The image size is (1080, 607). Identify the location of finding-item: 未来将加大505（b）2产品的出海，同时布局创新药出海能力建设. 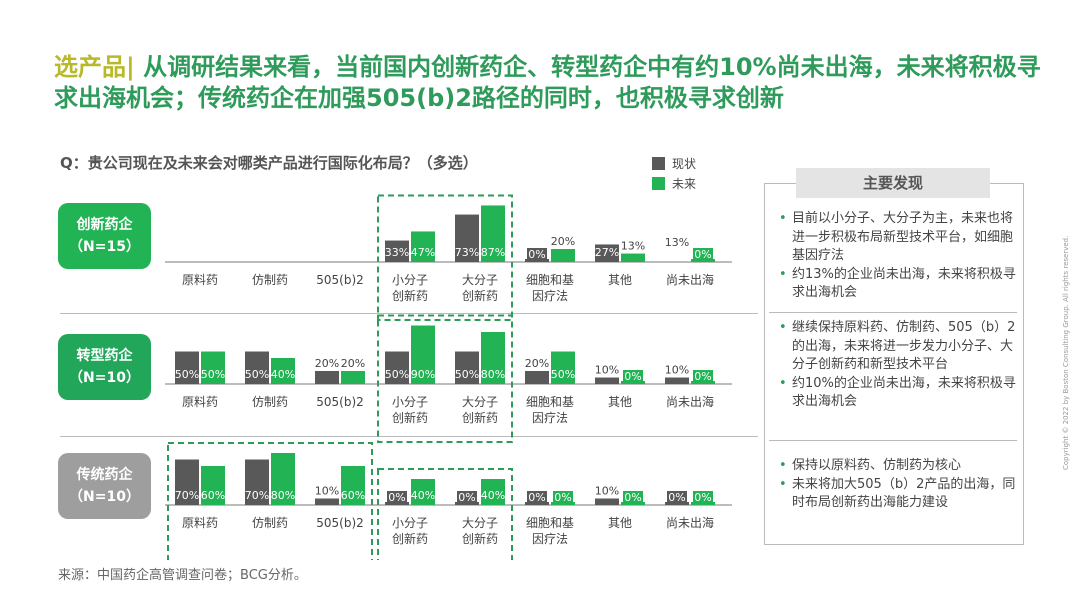
(895, 494).